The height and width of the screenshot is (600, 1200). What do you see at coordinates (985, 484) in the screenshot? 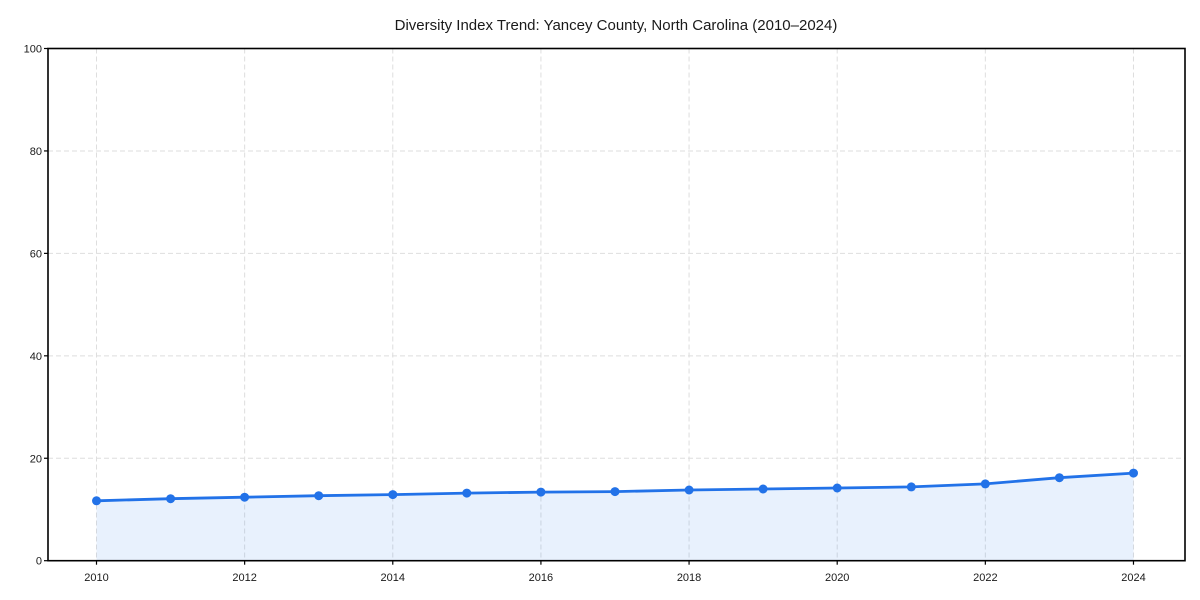
I see `data-point-2022` at bounding box center [985, 484].